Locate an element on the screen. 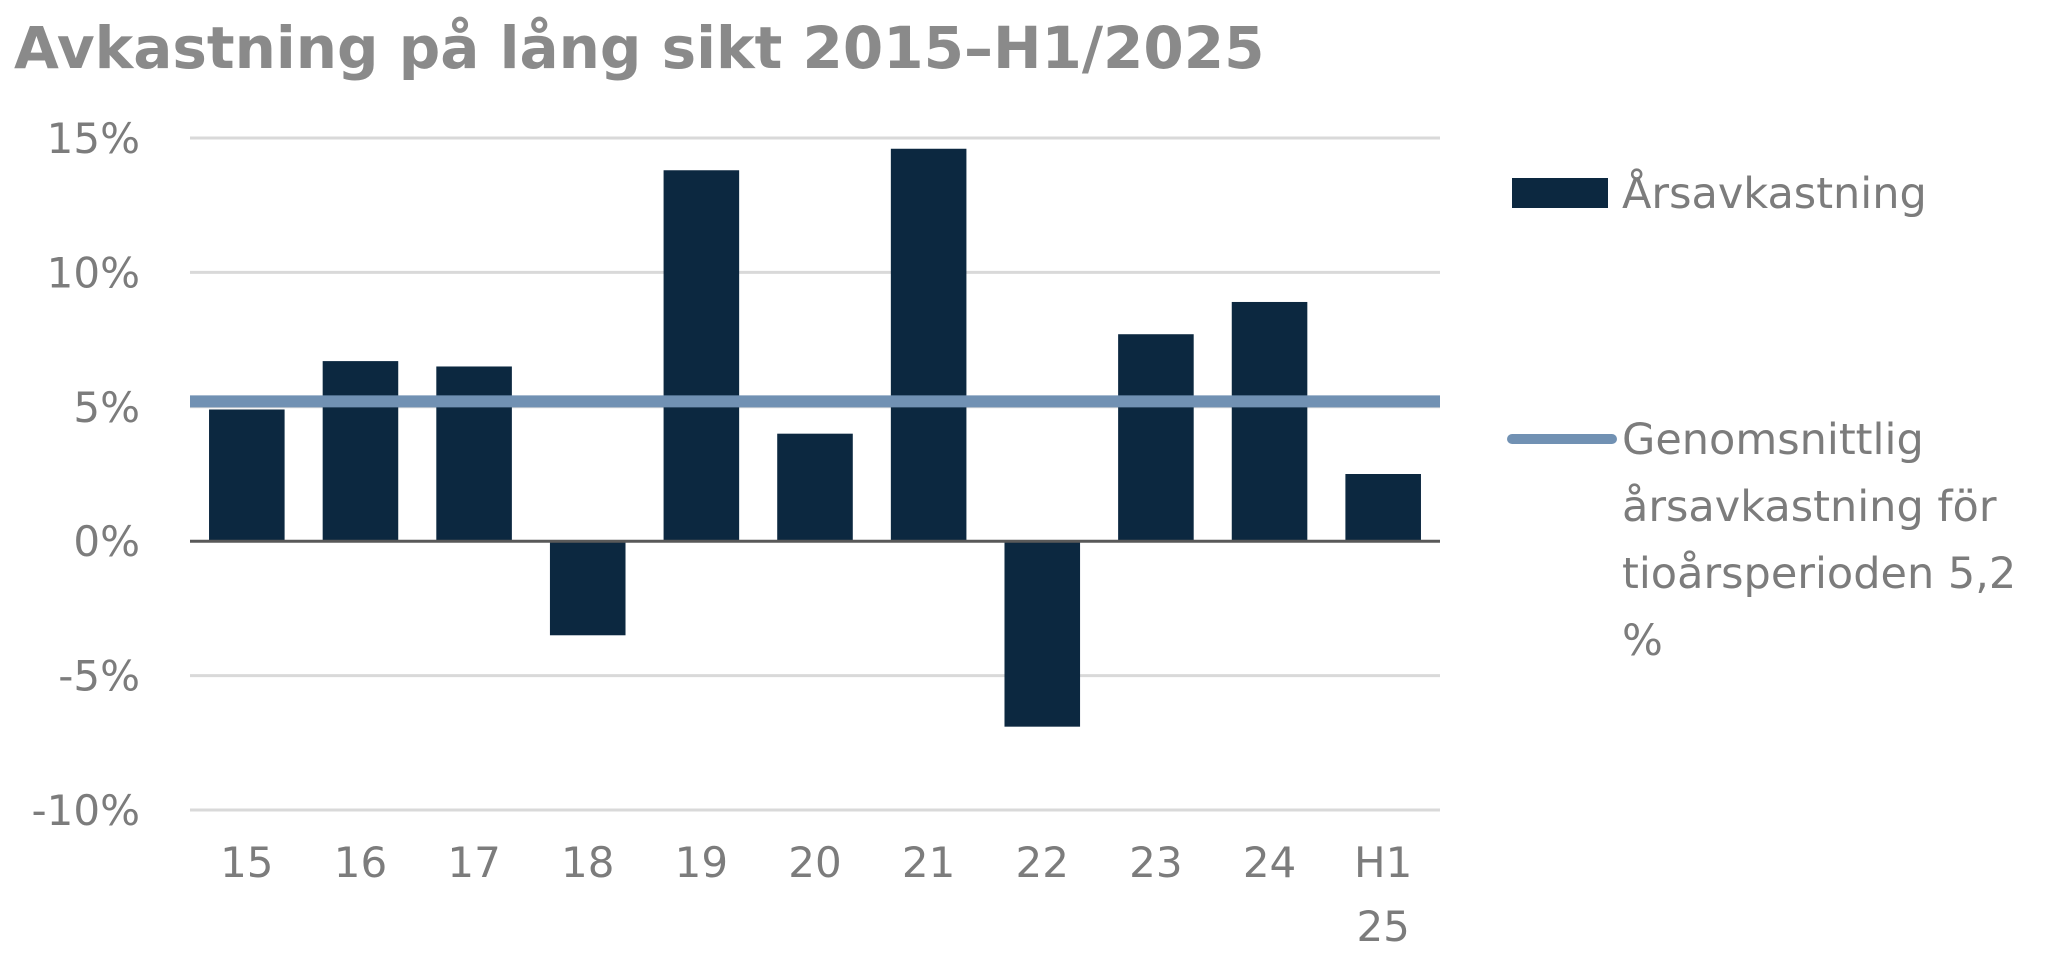 This screenshot has width=2059, height=973. chart-title: Avkastning på lång sikt 2015–H1/2025 is located at coordinates (639, 48).